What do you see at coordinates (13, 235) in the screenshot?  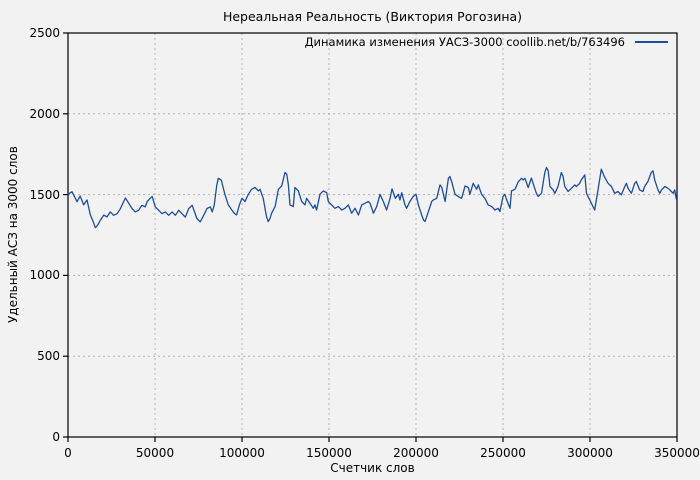 I see `y-axis-label: Удельный АСЗ на 3000 слов` at bounding box center [13, 235].